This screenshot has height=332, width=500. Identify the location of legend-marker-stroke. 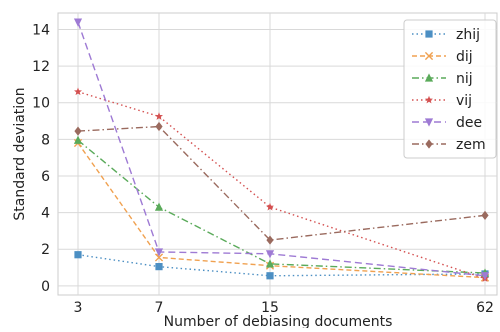
(429, 56).